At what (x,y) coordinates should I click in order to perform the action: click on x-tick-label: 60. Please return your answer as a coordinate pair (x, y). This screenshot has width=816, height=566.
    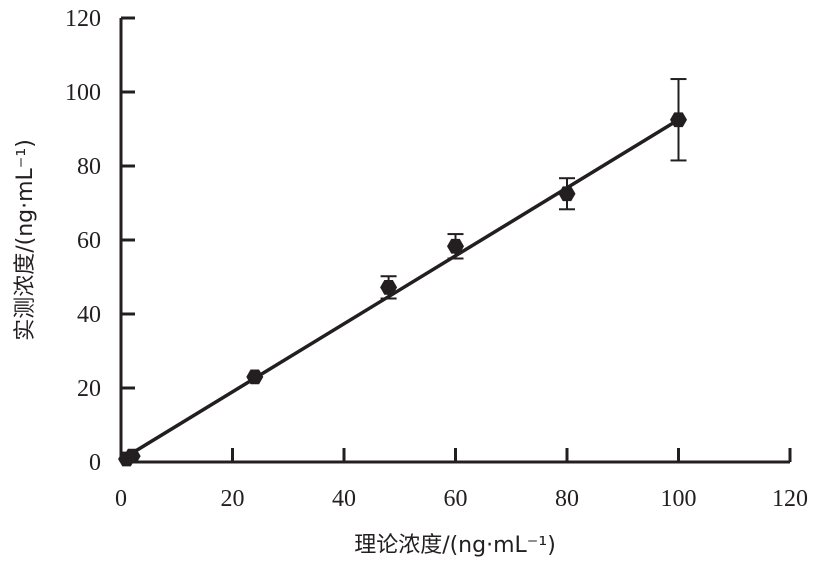
    Looking at the image, I should click on (456, 499).